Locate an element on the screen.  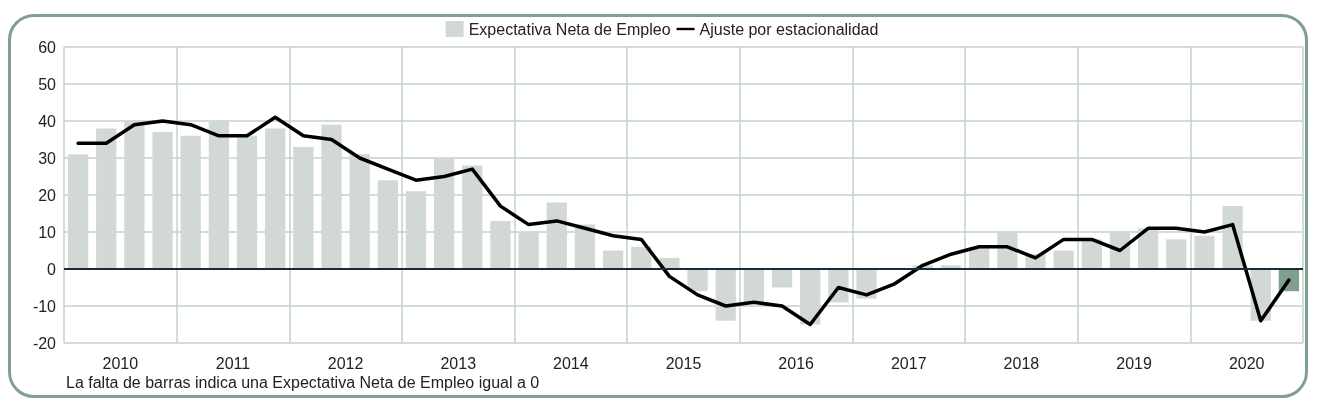
x-tick-label: 2017 is located at coordinates (908, 363).